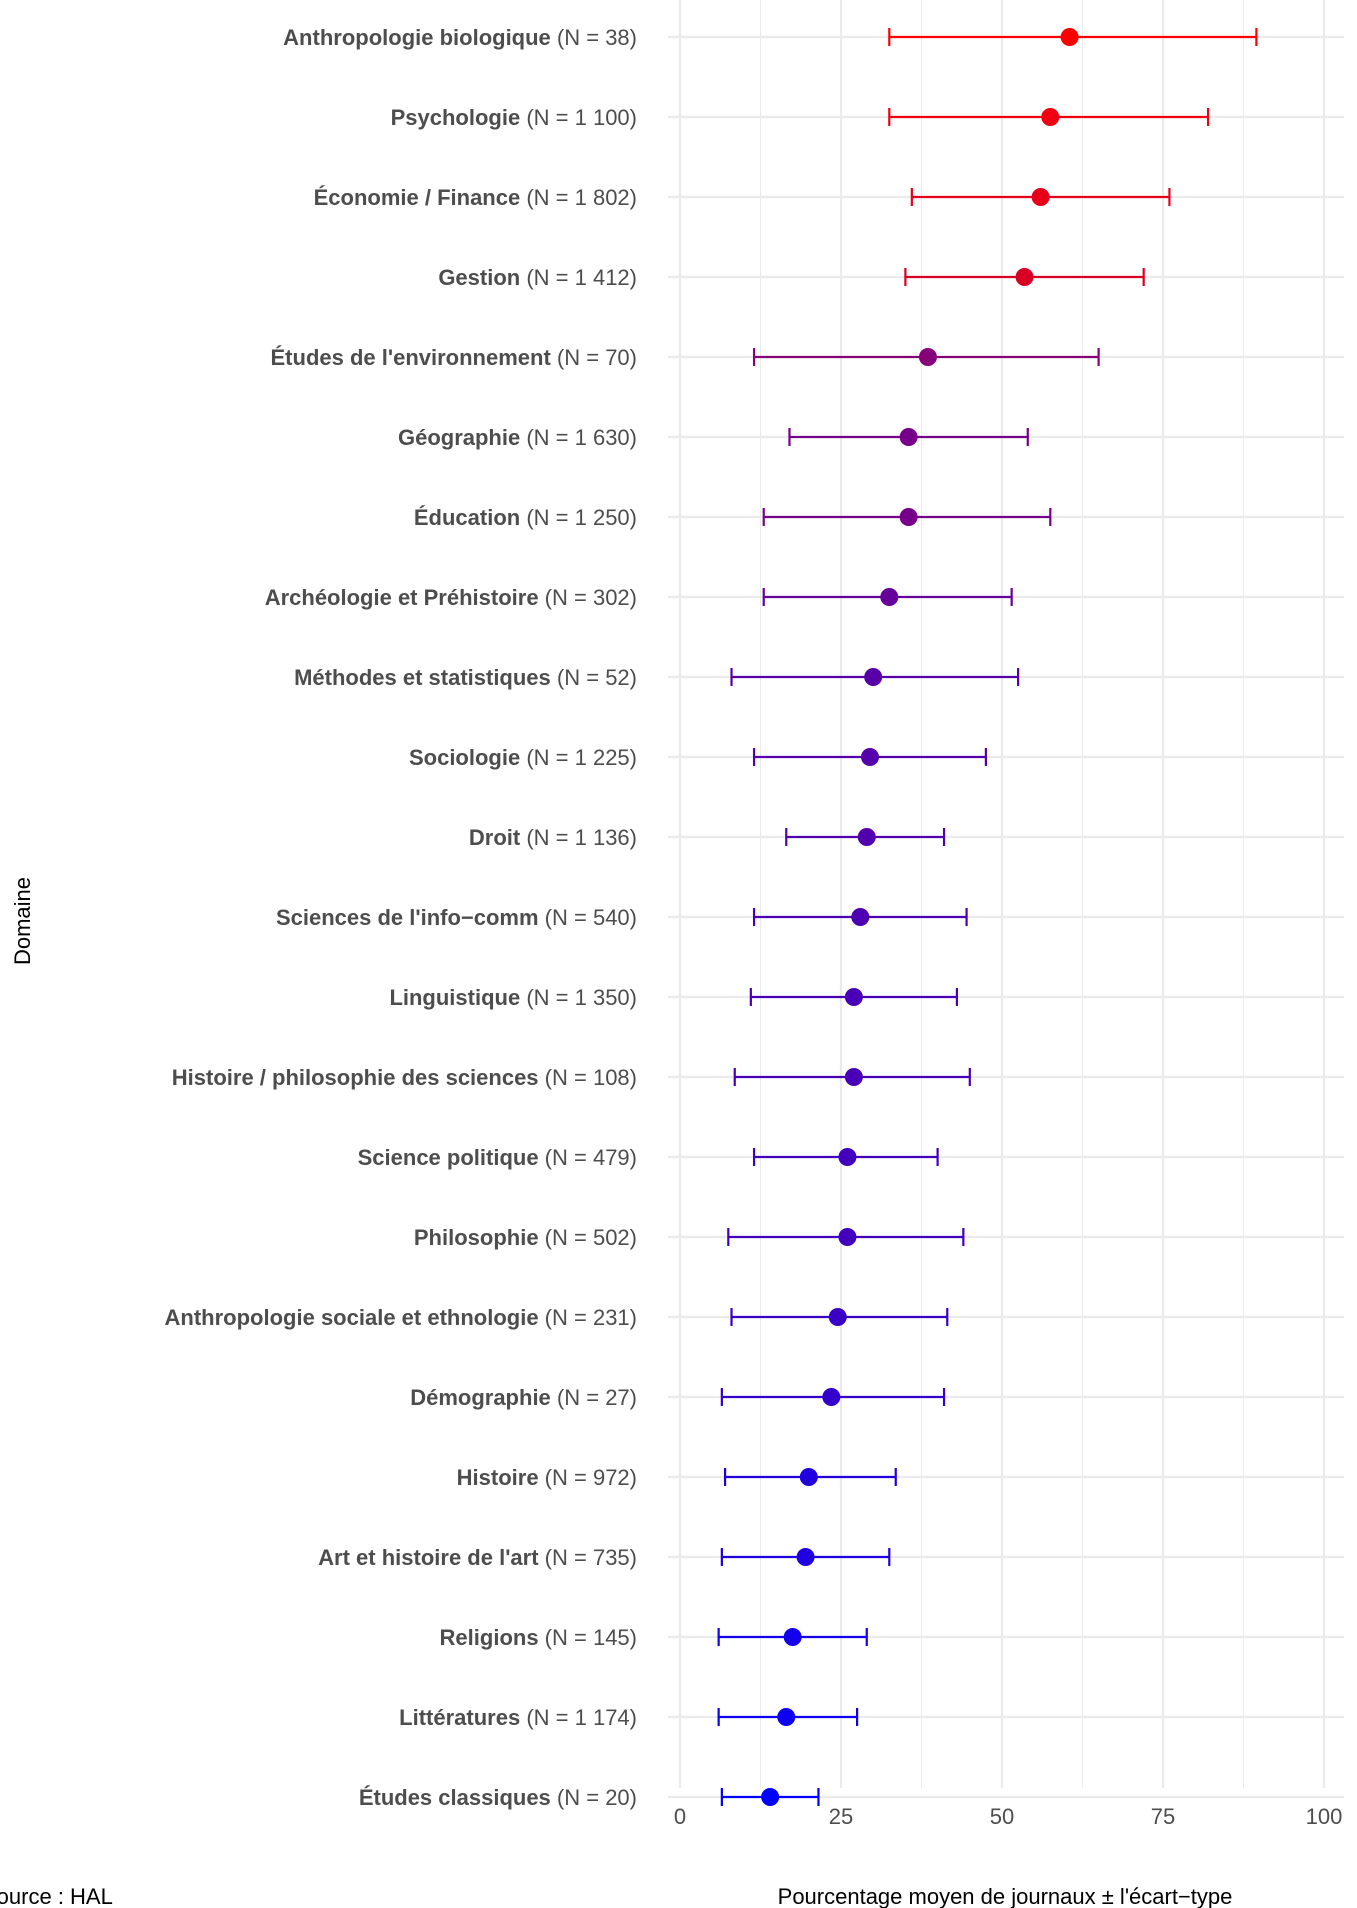  Describe the element at coordinates (581, 517) in the screenshot. I see `category-count: (N = 1 250)` at that location.